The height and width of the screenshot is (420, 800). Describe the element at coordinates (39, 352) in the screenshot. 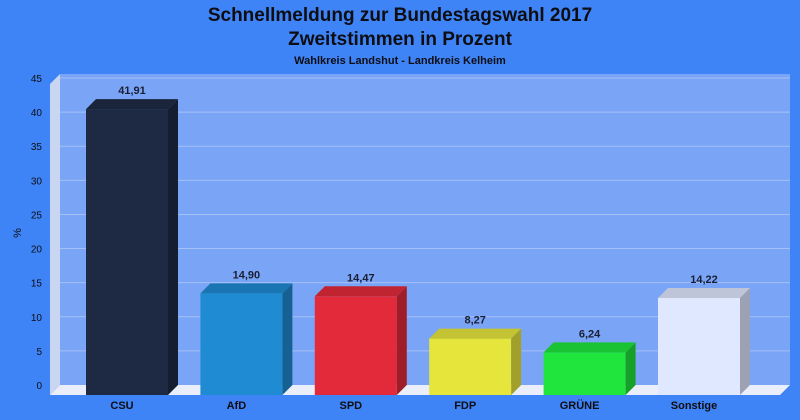

I see `y-tick-label: 5` at that location.